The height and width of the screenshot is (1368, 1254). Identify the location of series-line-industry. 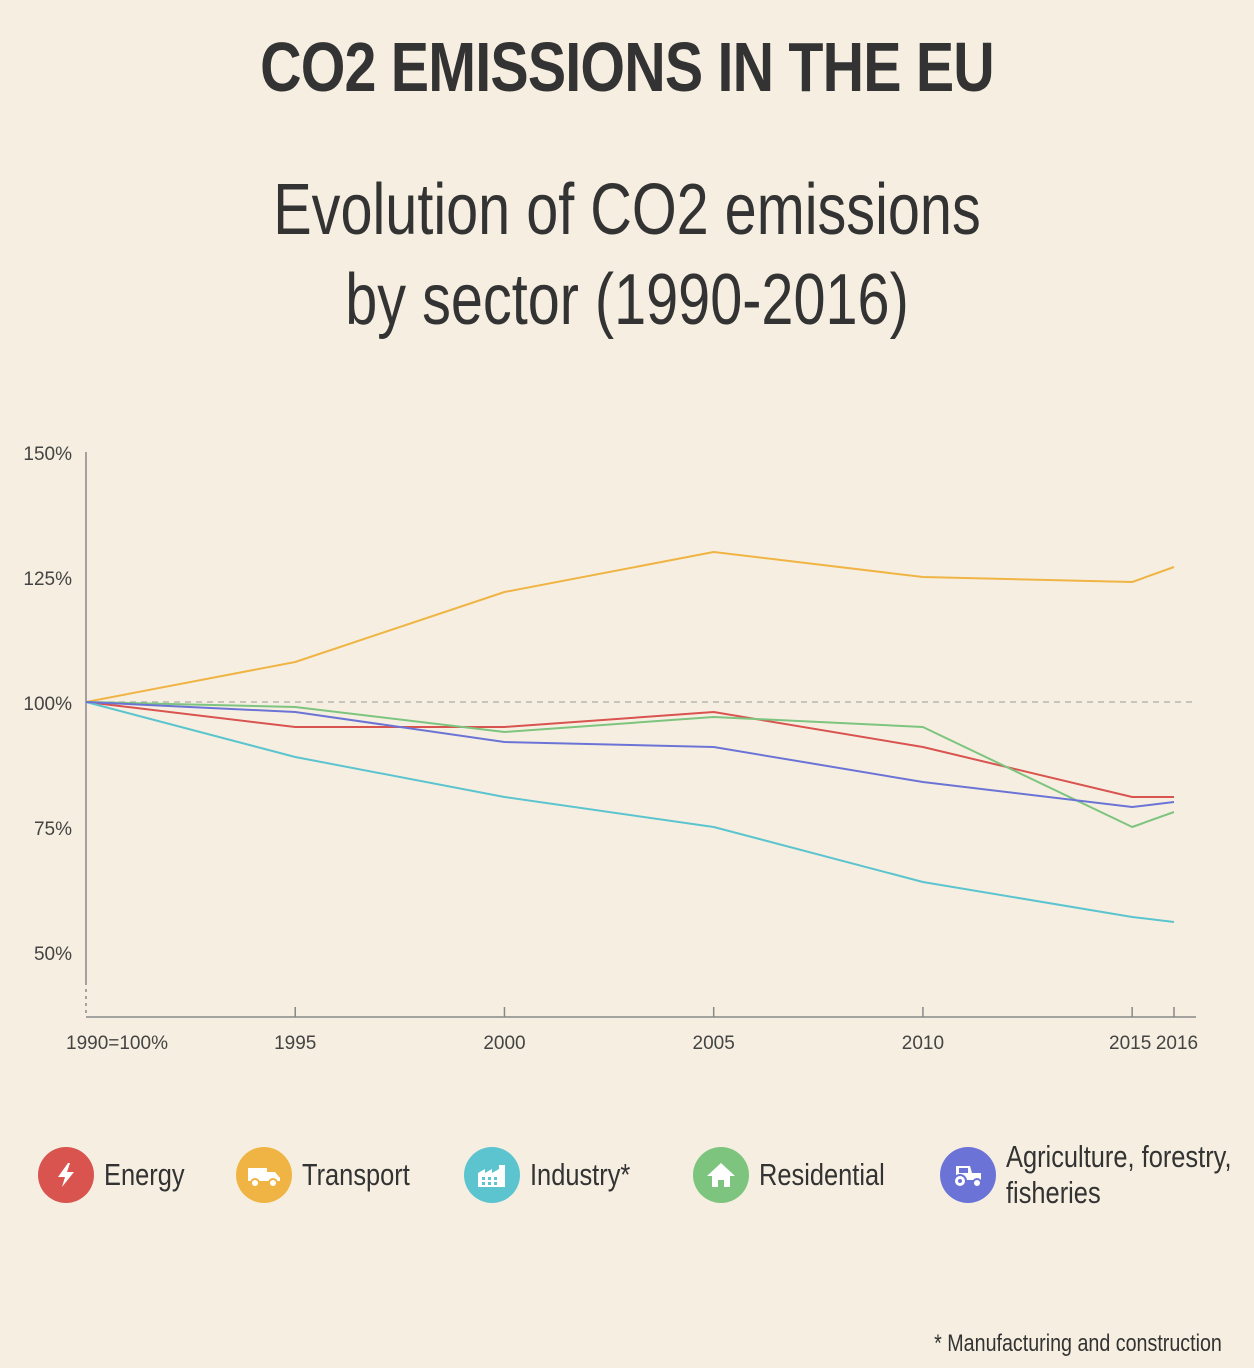
(630, 812).